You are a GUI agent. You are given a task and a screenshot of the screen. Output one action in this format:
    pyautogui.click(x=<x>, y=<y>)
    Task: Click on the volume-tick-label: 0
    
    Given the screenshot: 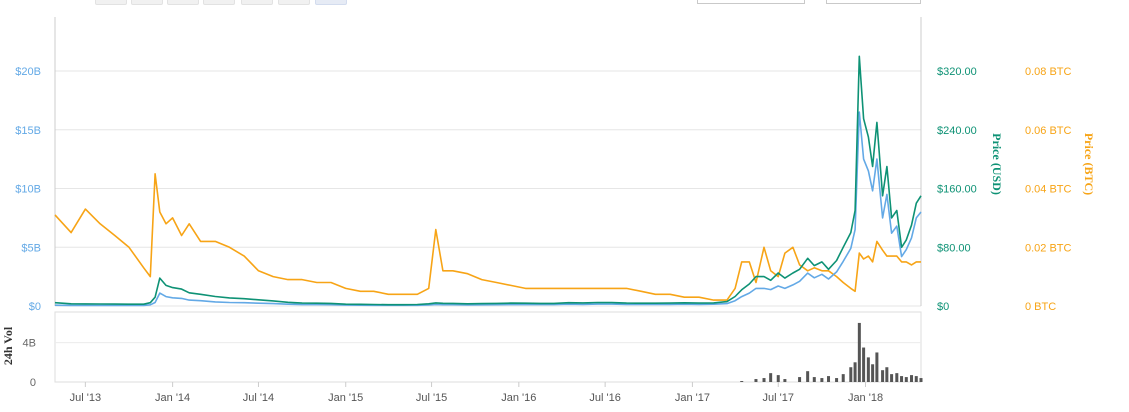 What is the action you would take?
    pyautogui.click(x=33, y=383)
    